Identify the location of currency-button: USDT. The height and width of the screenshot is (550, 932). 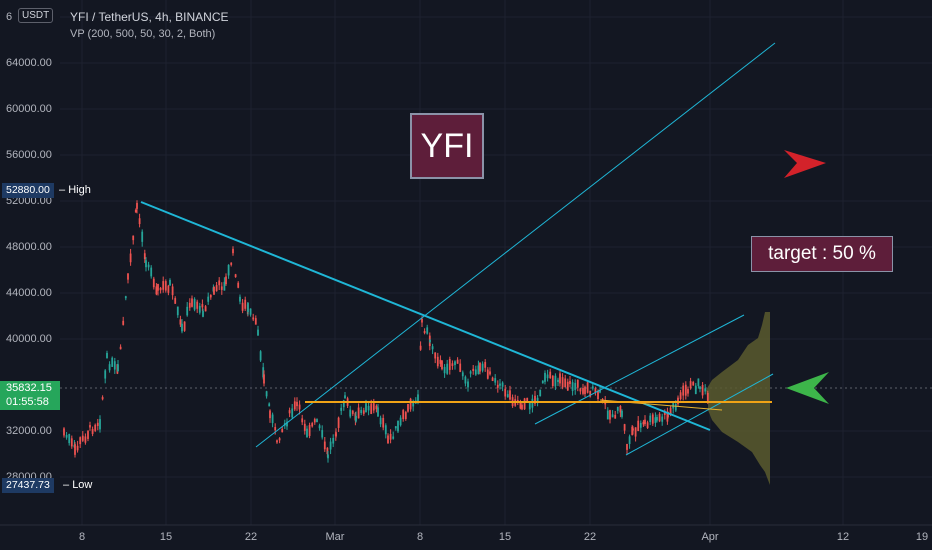
(36, 15).